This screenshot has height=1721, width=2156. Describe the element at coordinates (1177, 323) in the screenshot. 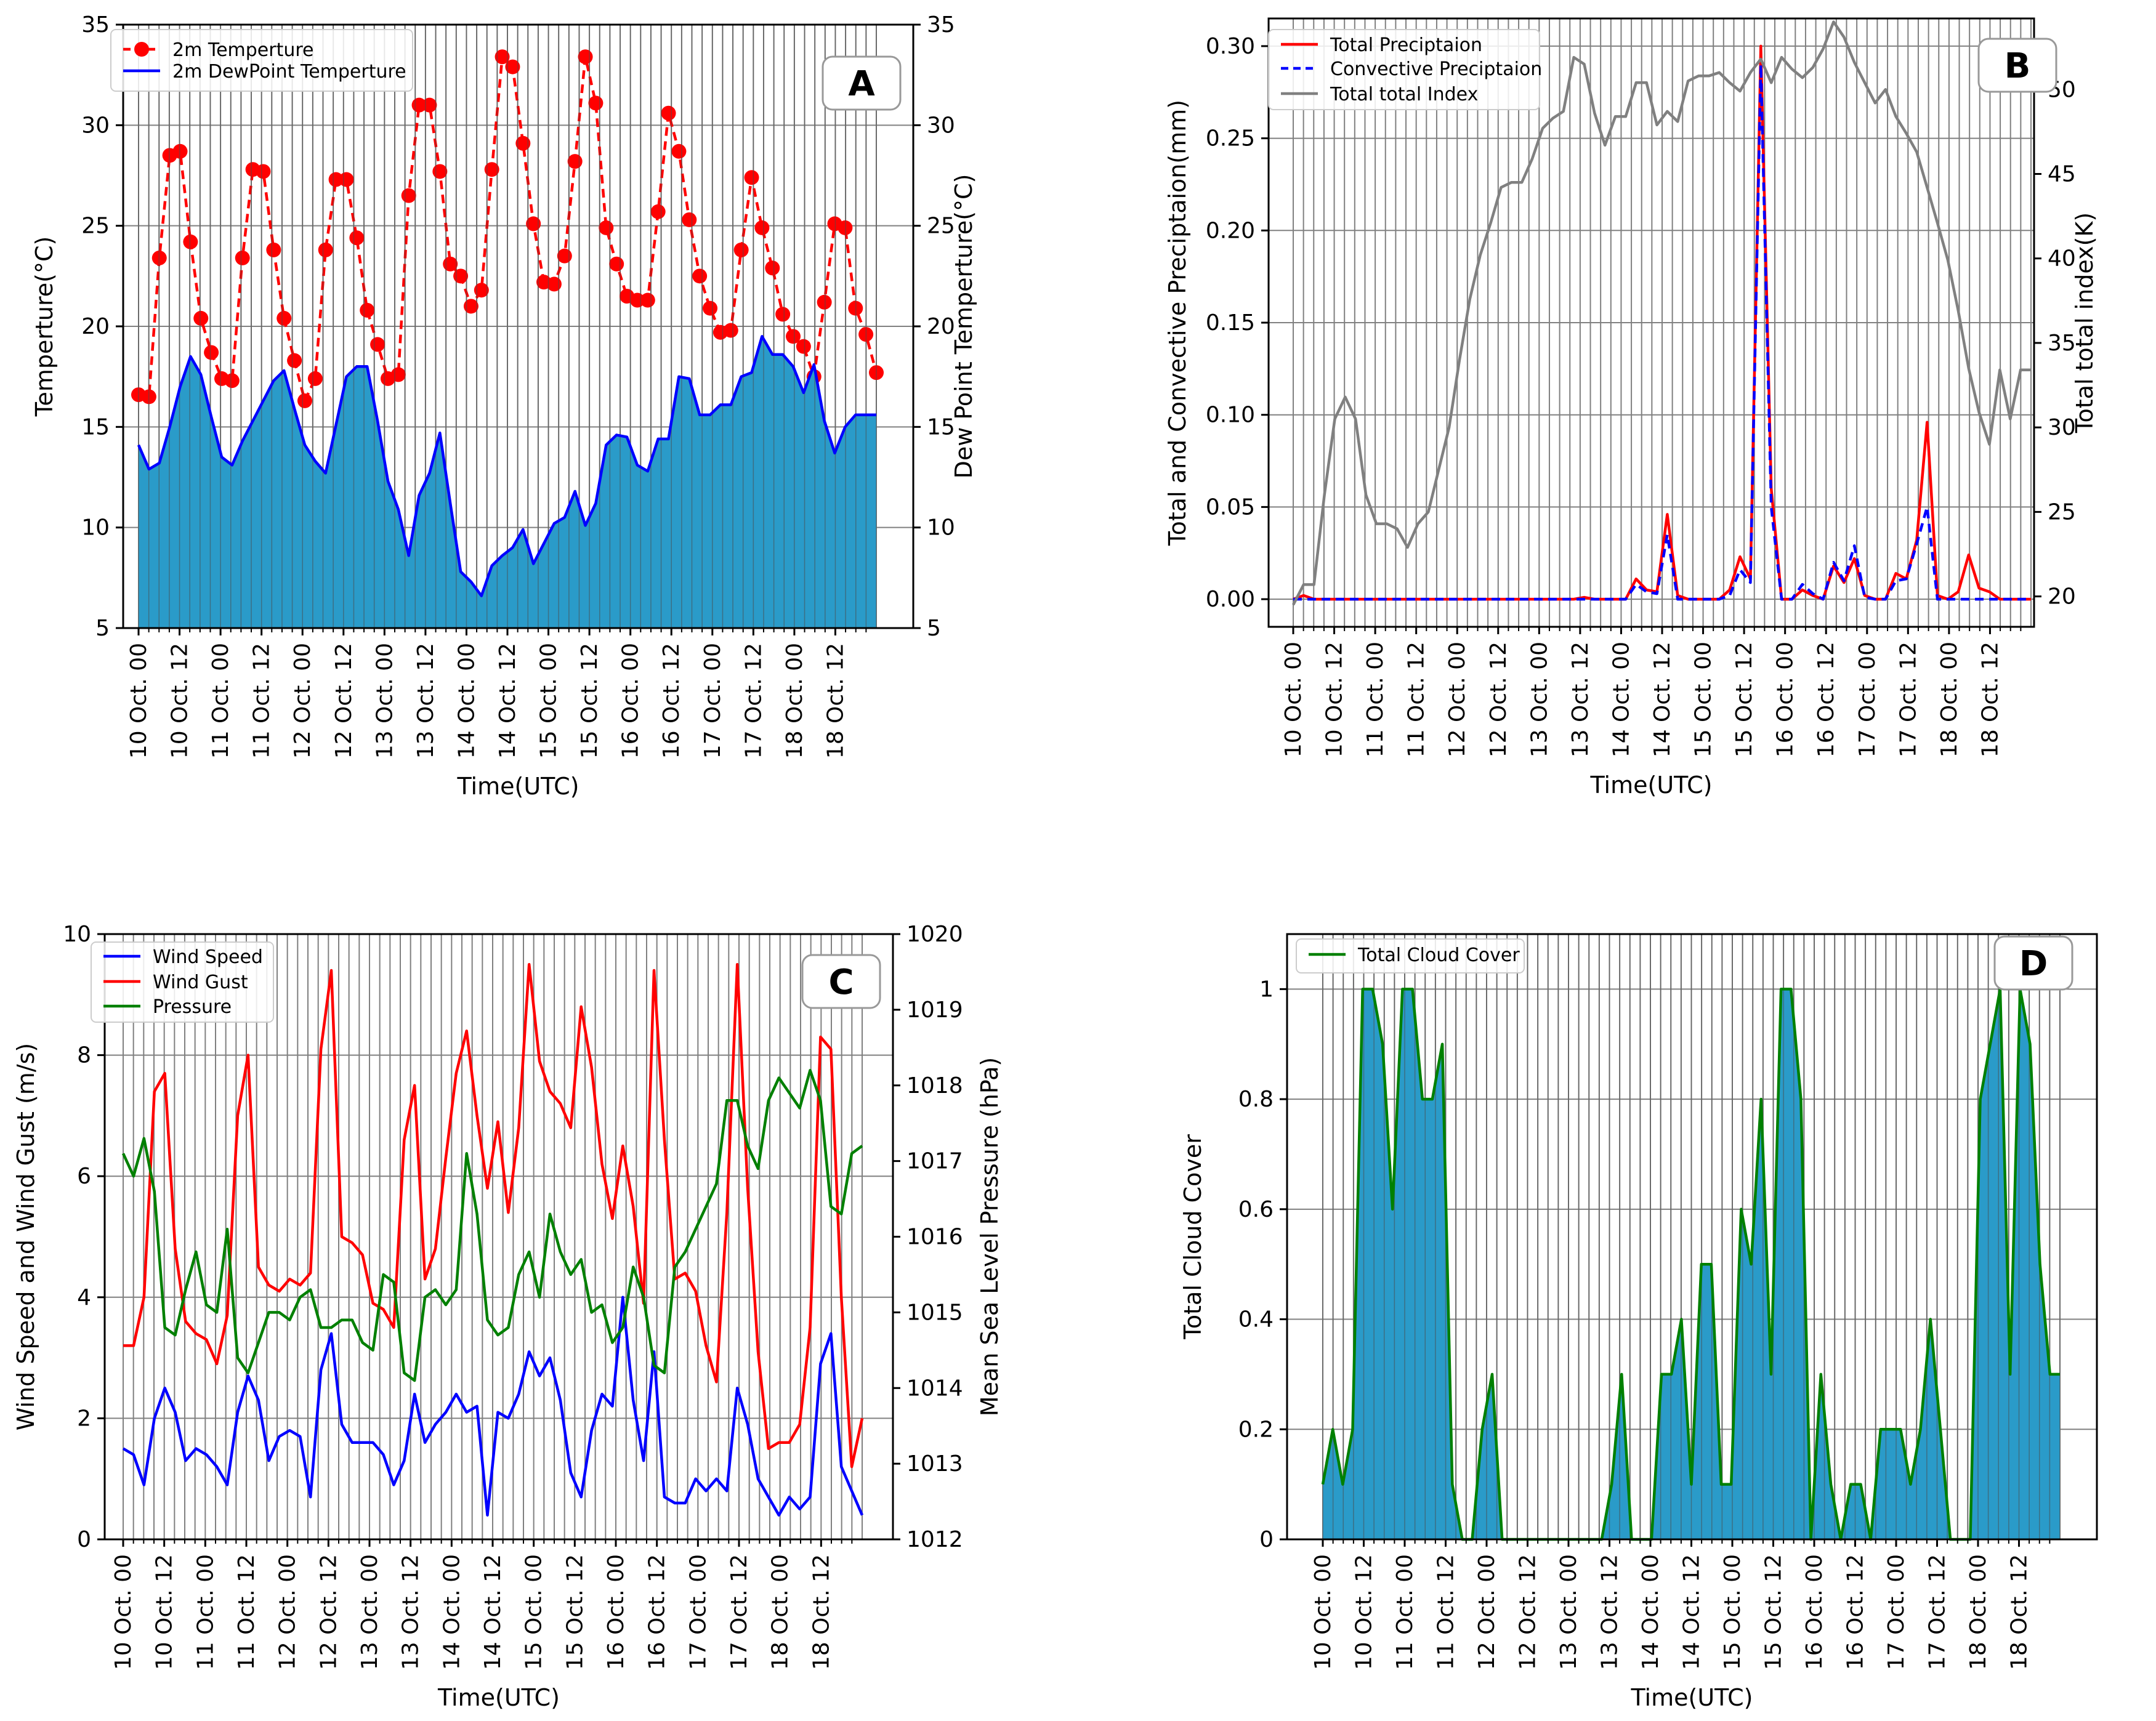

I see `y-axis-label: Total and Convective Preciptaion(mm)` at that location.